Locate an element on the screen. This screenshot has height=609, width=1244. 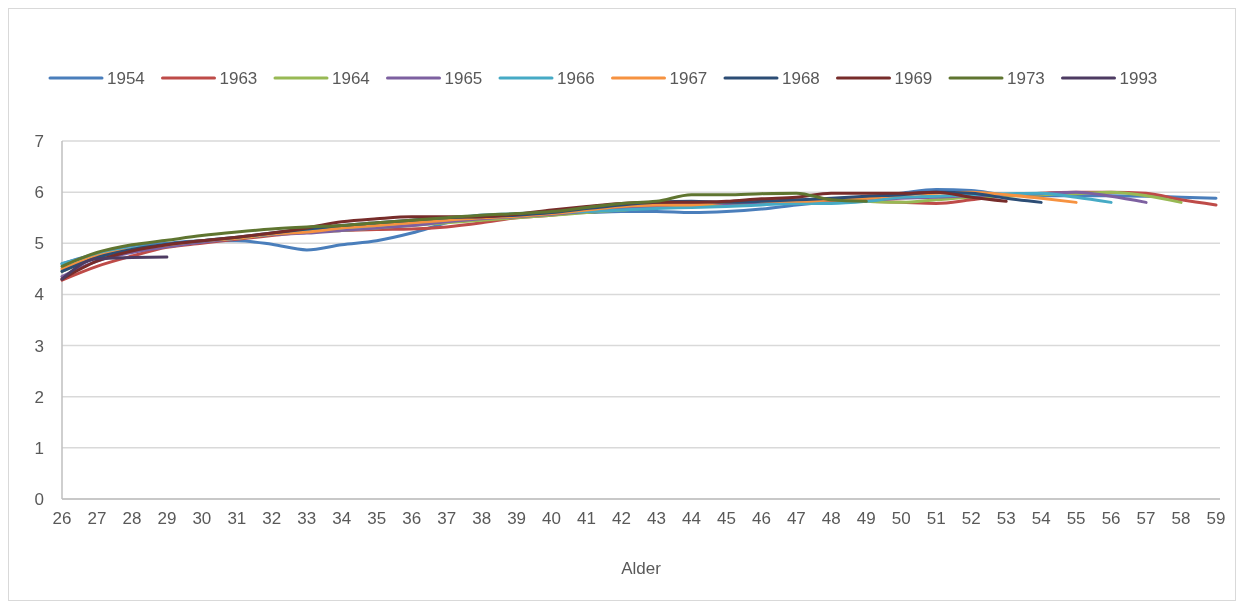
y-tick-label: 7 is located at coordinates (39, 141).